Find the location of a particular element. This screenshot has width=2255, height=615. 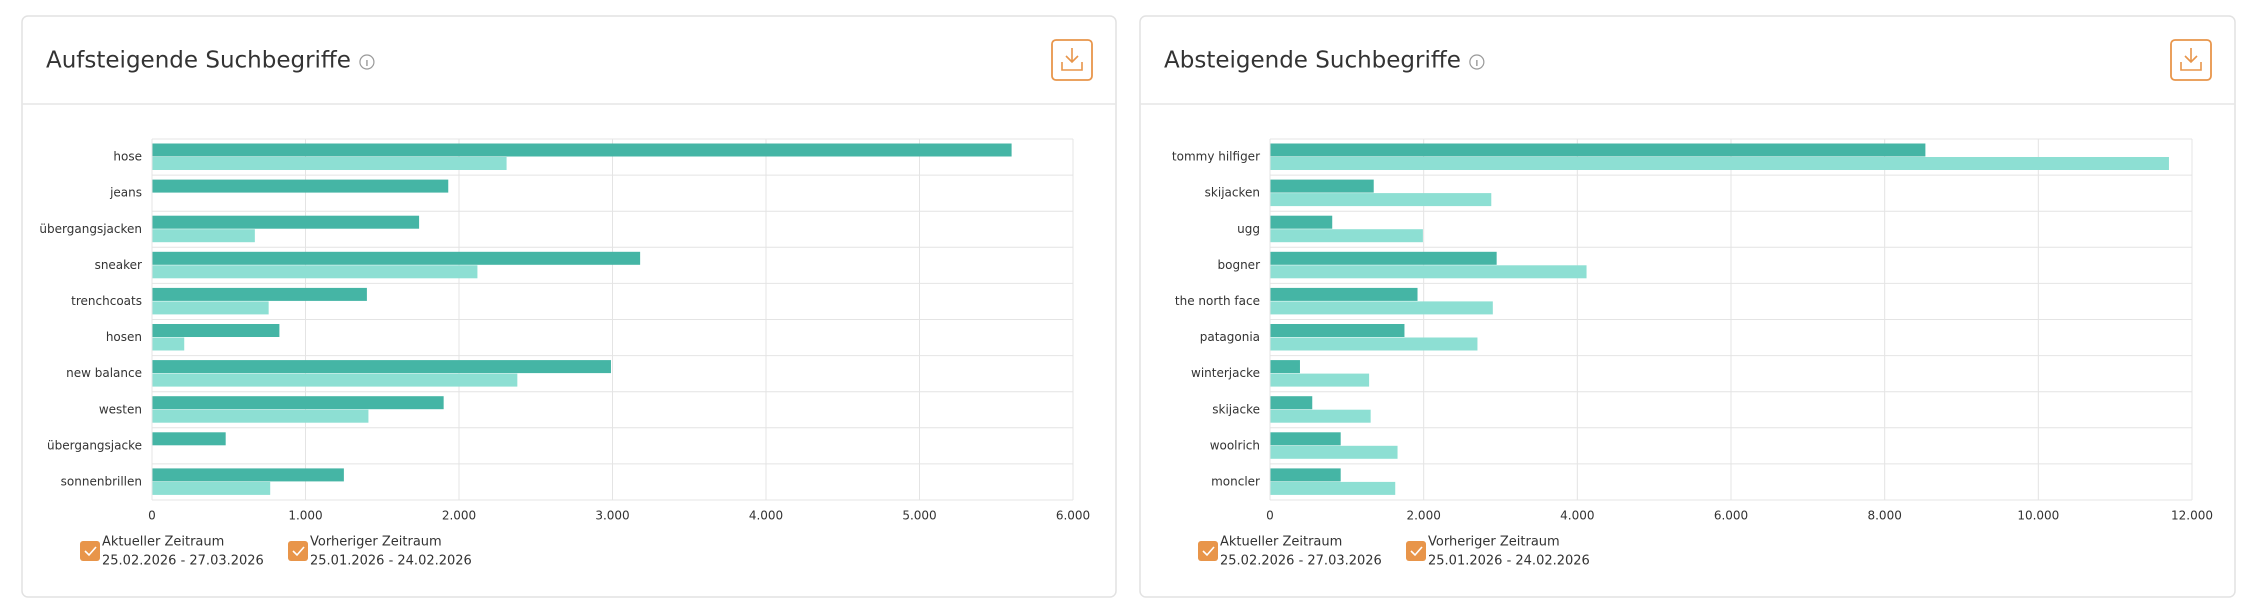

y-tick-label: woolrich is located at coordinates (1235, 445).